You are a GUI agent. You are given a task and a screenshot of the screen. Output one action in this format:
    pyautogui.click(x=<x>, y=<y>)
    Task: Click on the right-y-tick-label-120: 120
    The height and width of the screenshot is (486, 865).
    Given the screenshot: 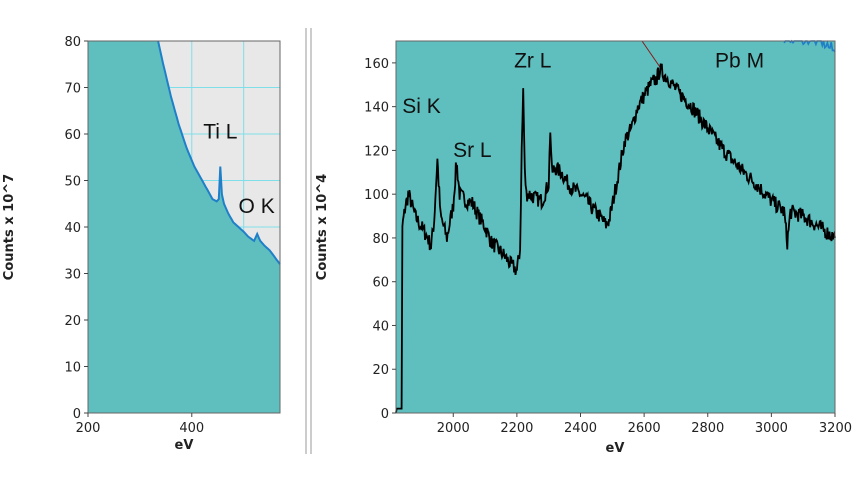 What is the action you would take?
    pyautogui.click(x=376, y=151)
    